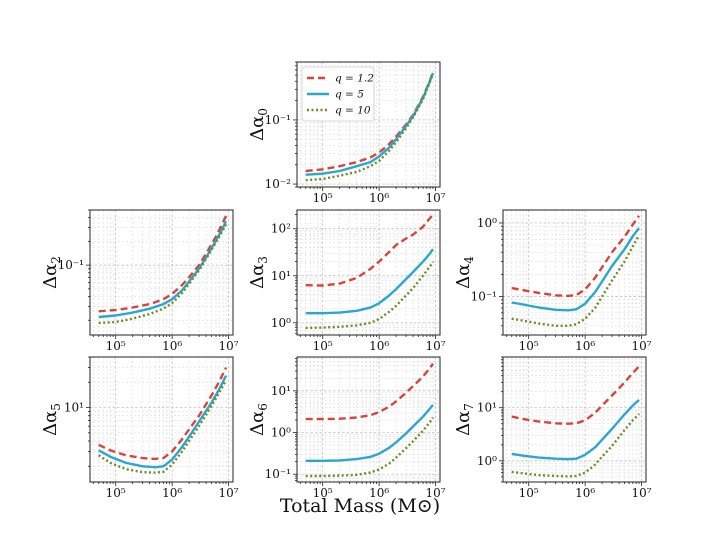 The width and height of the screenshot is (720, 540). What do you see at coordinates (258, 419) in the screenshot?
I see `y-axis-label: Δα6` at bounding box center [258, 419].